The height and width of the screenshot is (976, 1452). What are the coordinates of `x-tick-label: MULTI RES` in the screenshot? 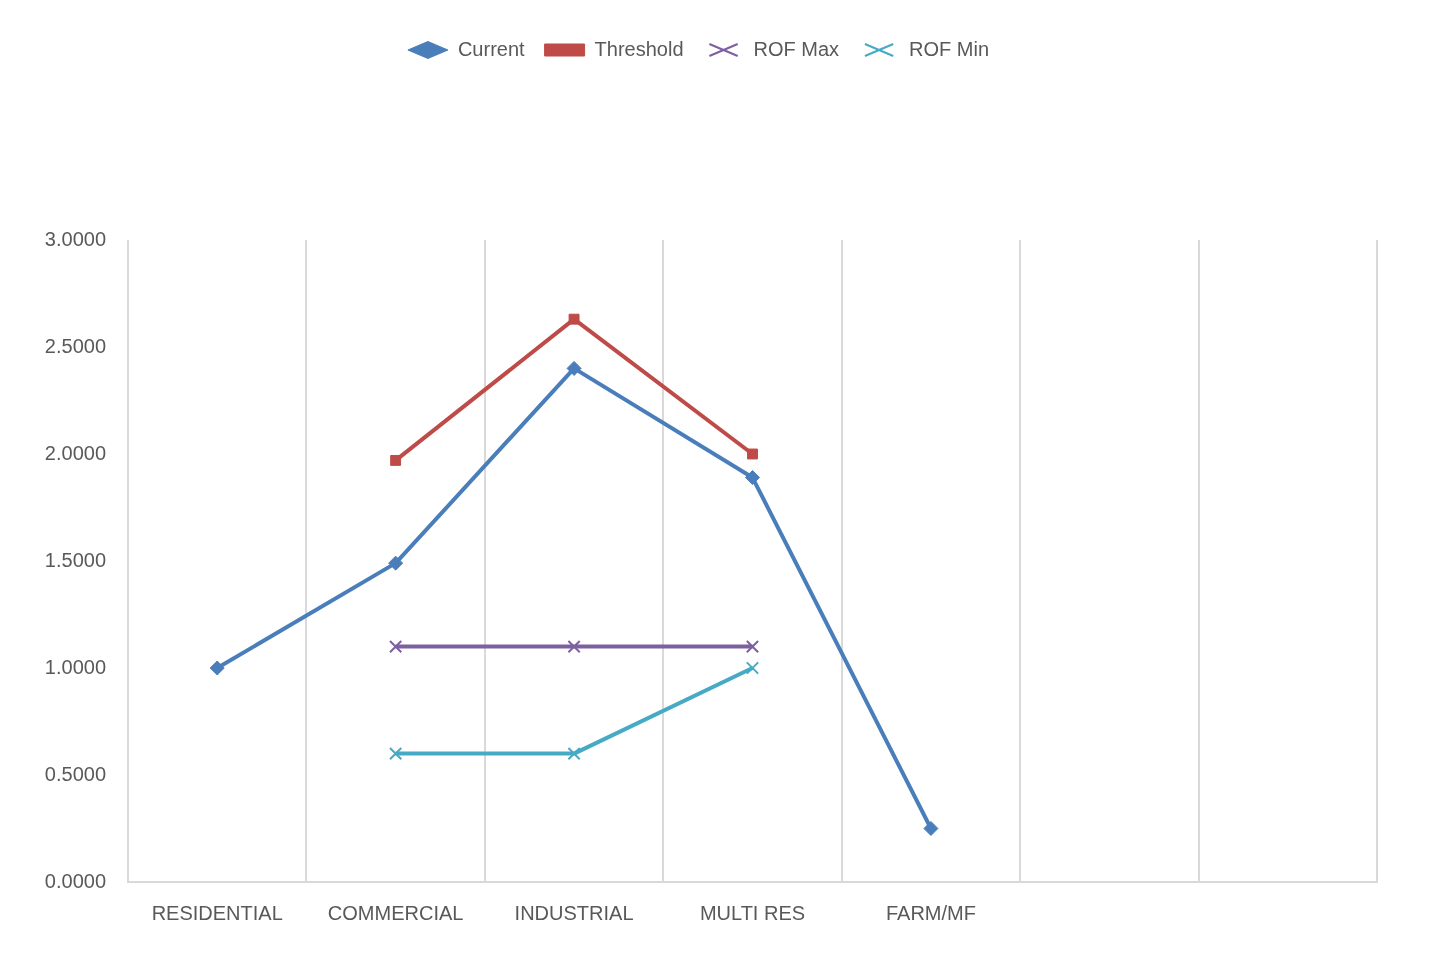 It's located at (752, 912).